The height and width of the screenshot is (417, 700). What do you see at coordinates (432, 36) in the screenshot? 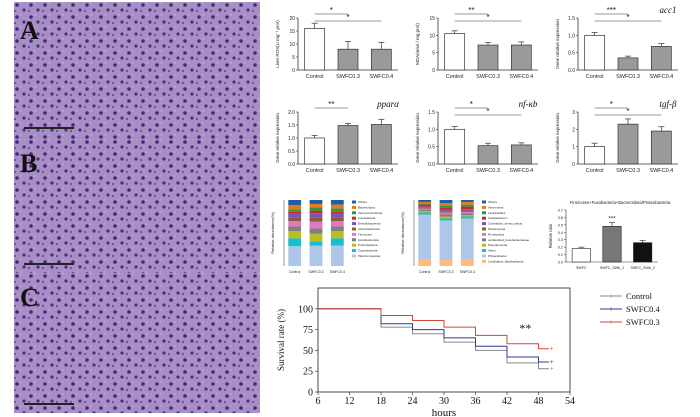
I see `y-tick-label: 10` at bounding box center [432, 36].